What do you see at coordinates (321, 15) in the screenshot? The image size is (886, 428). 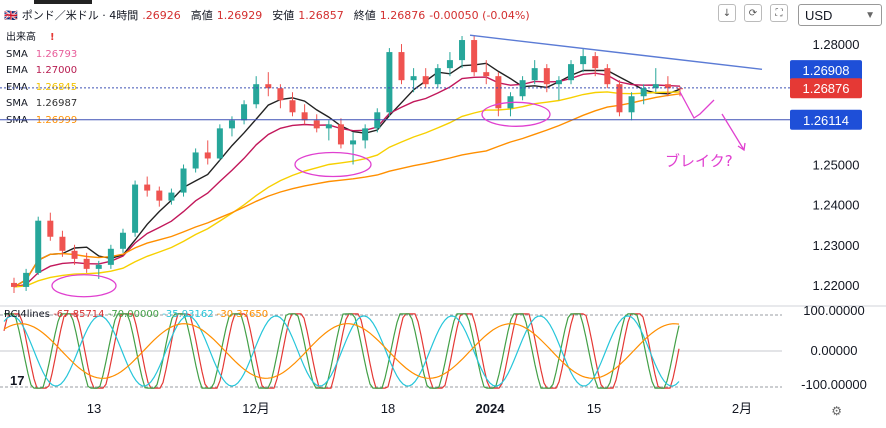 I see `low-value: 1.26857` at bounding box center [321, 15].